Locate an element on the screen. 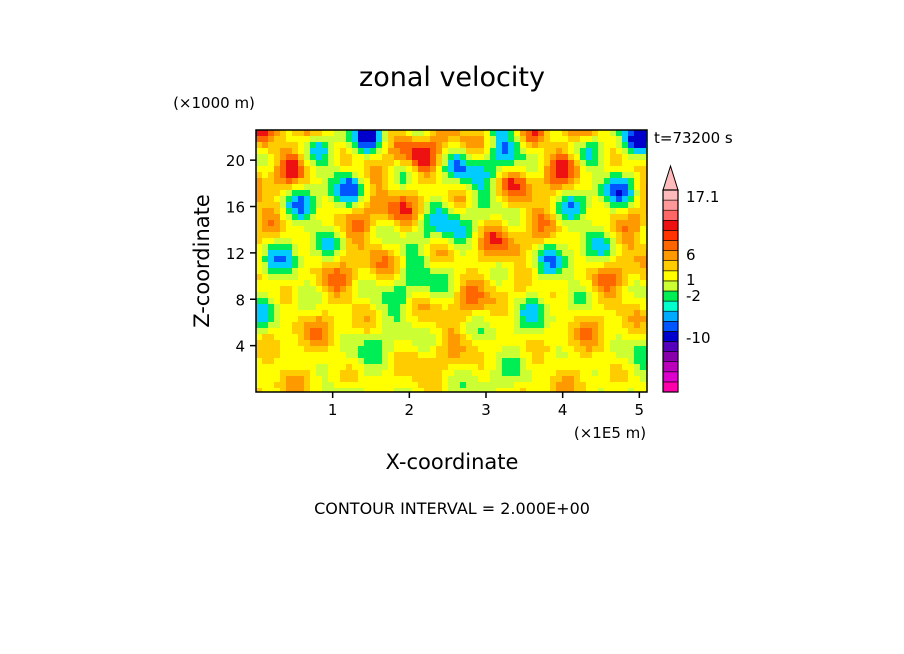 This screenshot has width=904, height=654. y-tick-label: 12 is located at coordinates (235, 254).